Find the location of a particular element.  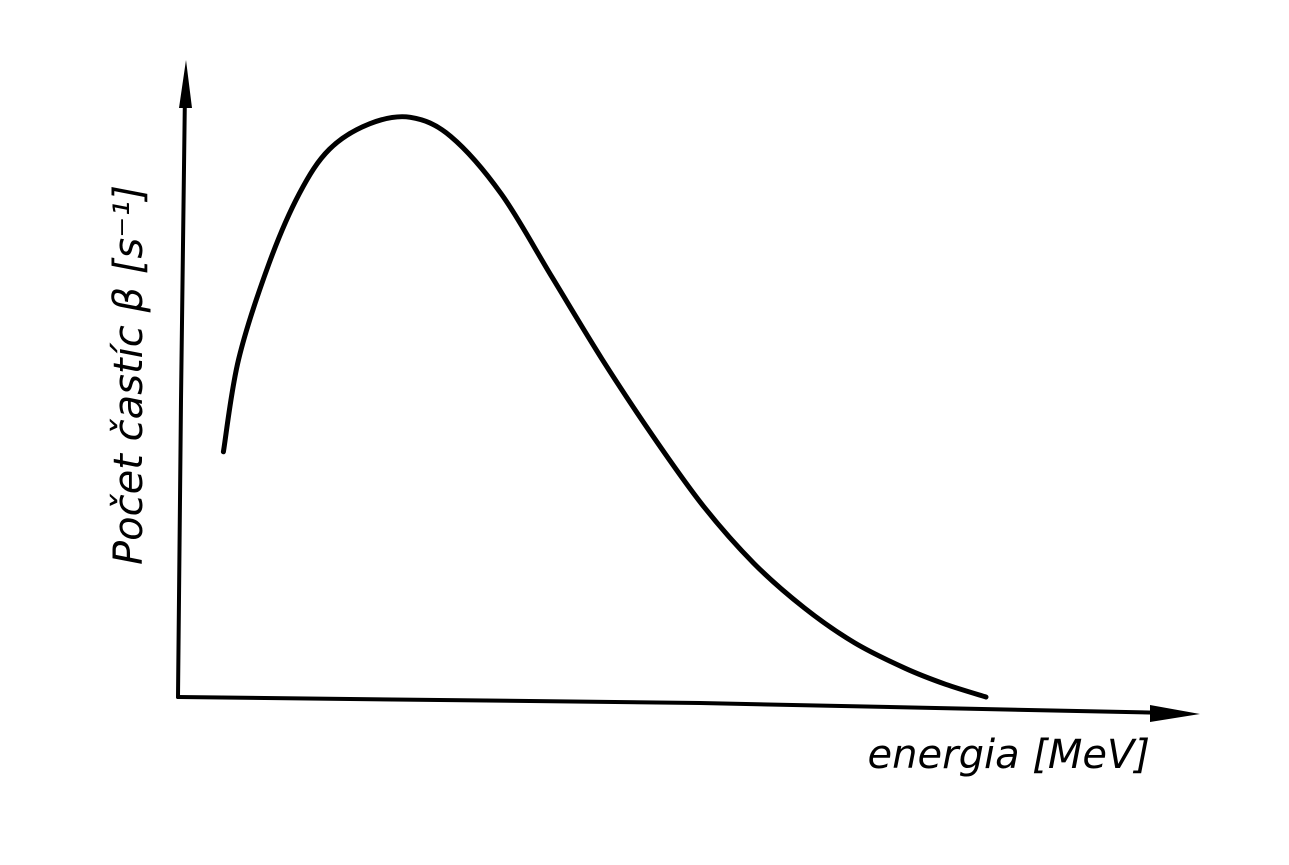

y-axis-label: Počet častíc β [s⁻¹] is located at coordinates (129, 375).